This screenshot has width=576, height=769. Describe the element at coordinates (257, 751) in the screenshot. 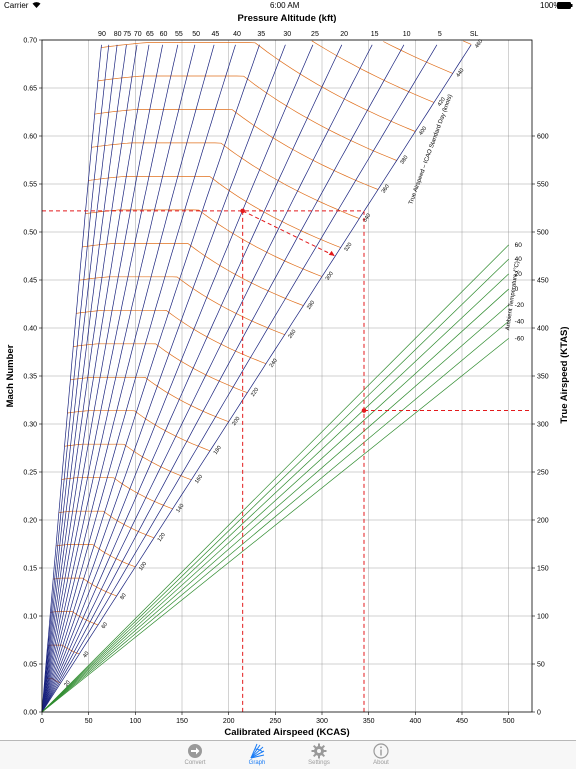

I see `graph-icon` at that location.